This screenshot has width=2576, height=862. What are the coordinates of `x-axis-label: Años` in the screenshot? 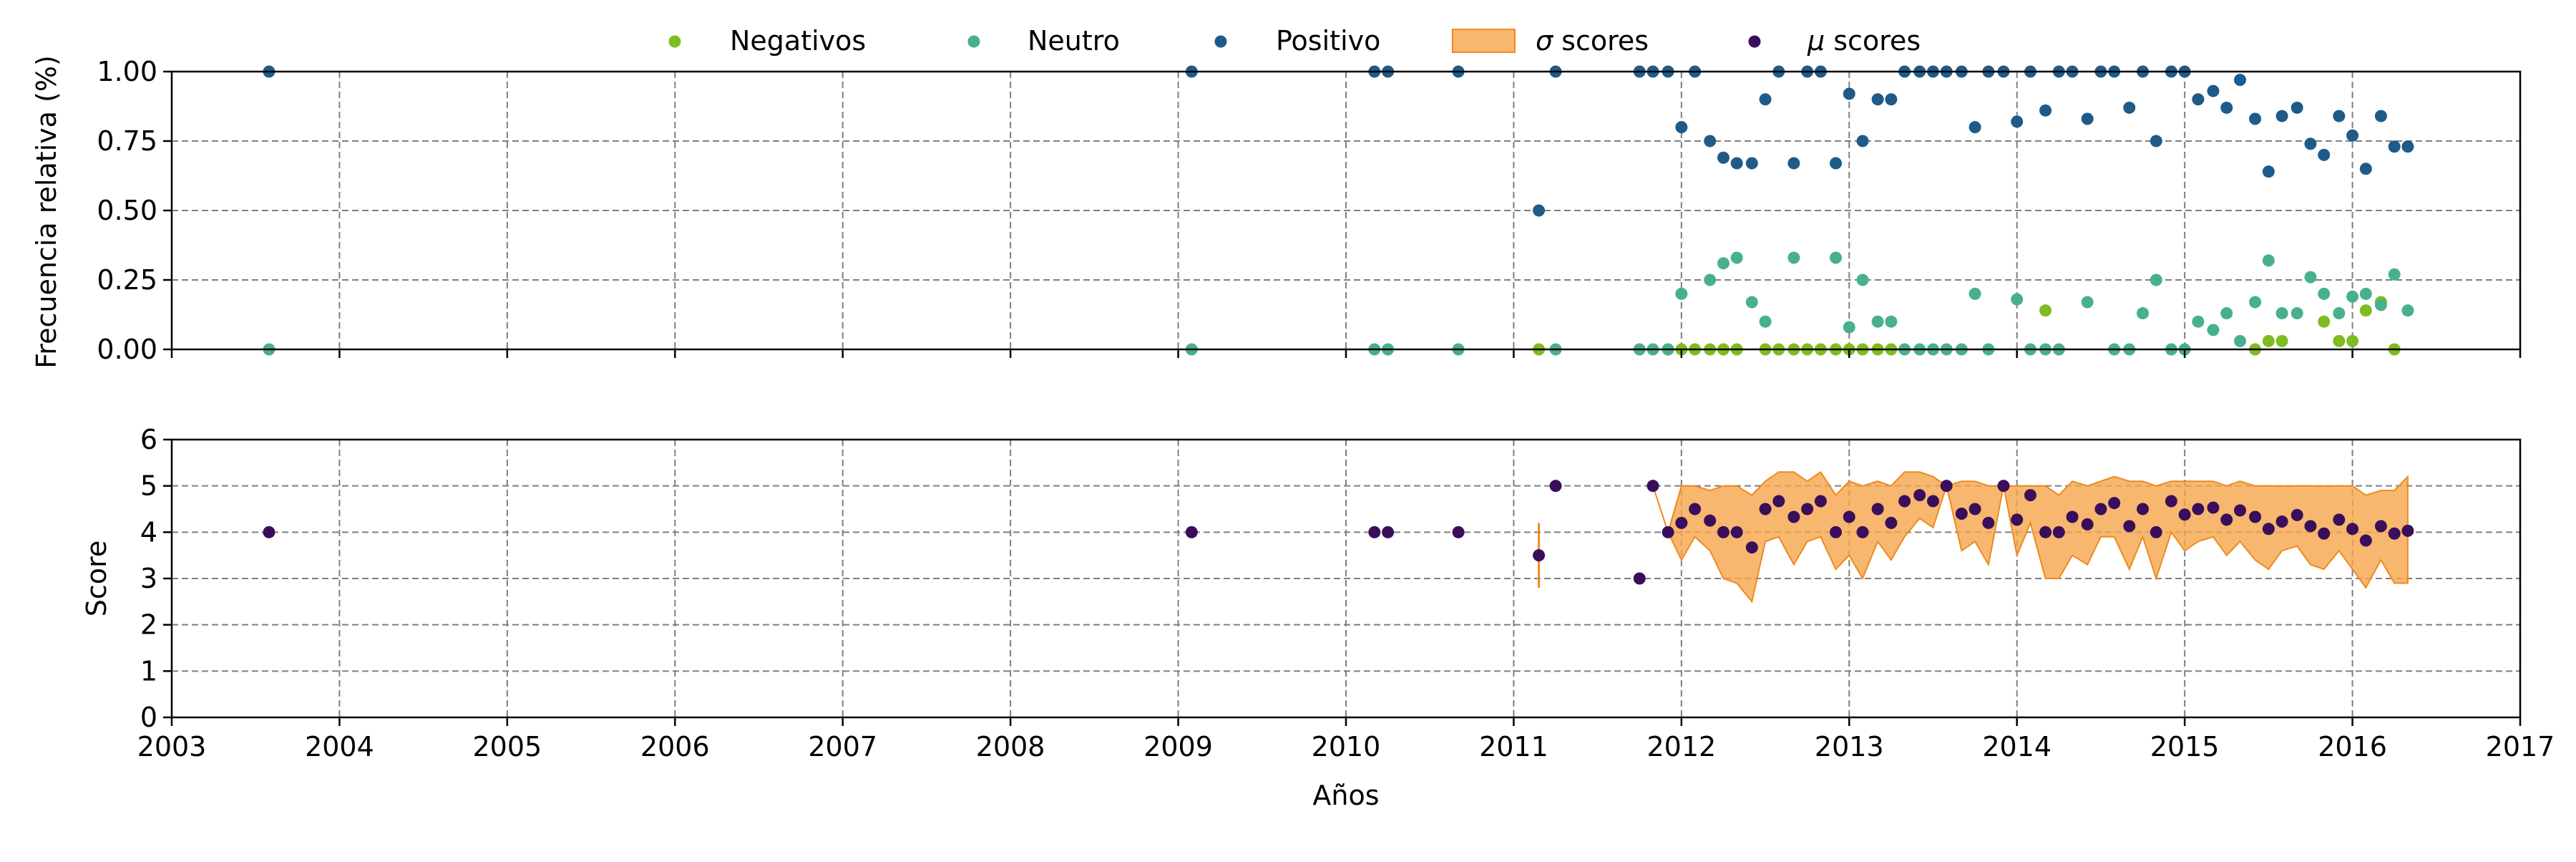 It's located at (1345, 795).